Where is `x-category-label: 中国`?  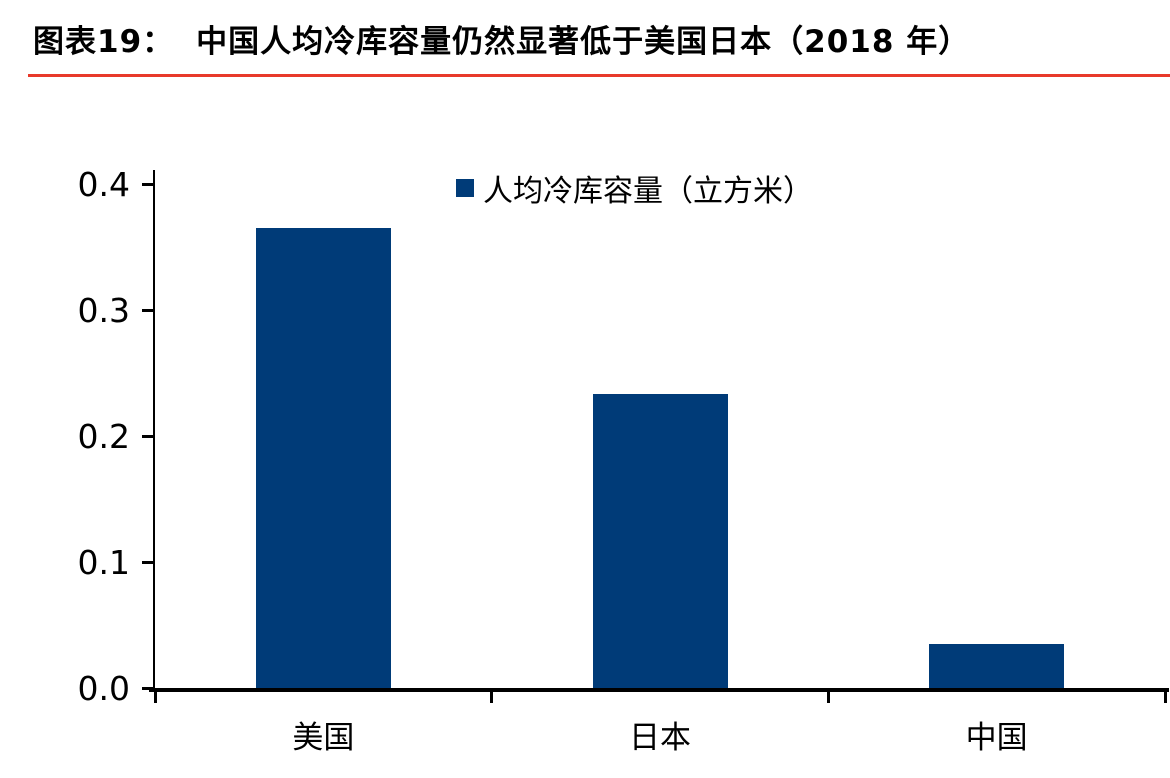
x-category-label: 中国 is located at coordinates (996, 738).